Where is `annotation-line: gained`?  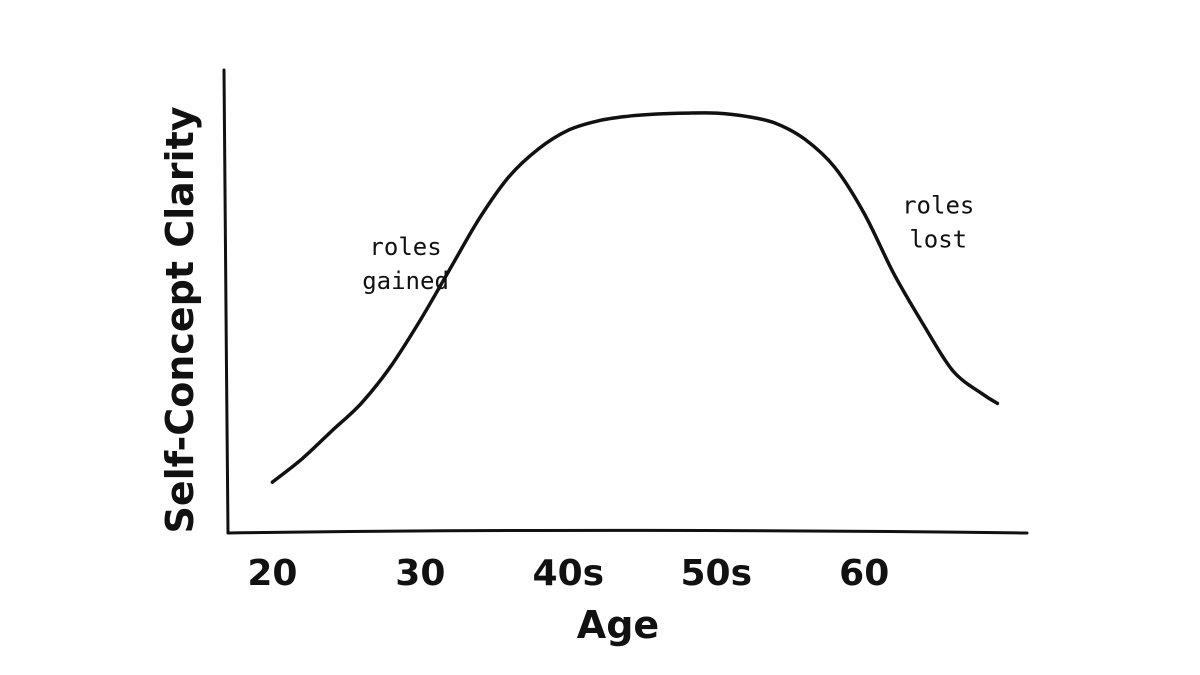
annotation-line: gained is located at coordinates (405, 281).